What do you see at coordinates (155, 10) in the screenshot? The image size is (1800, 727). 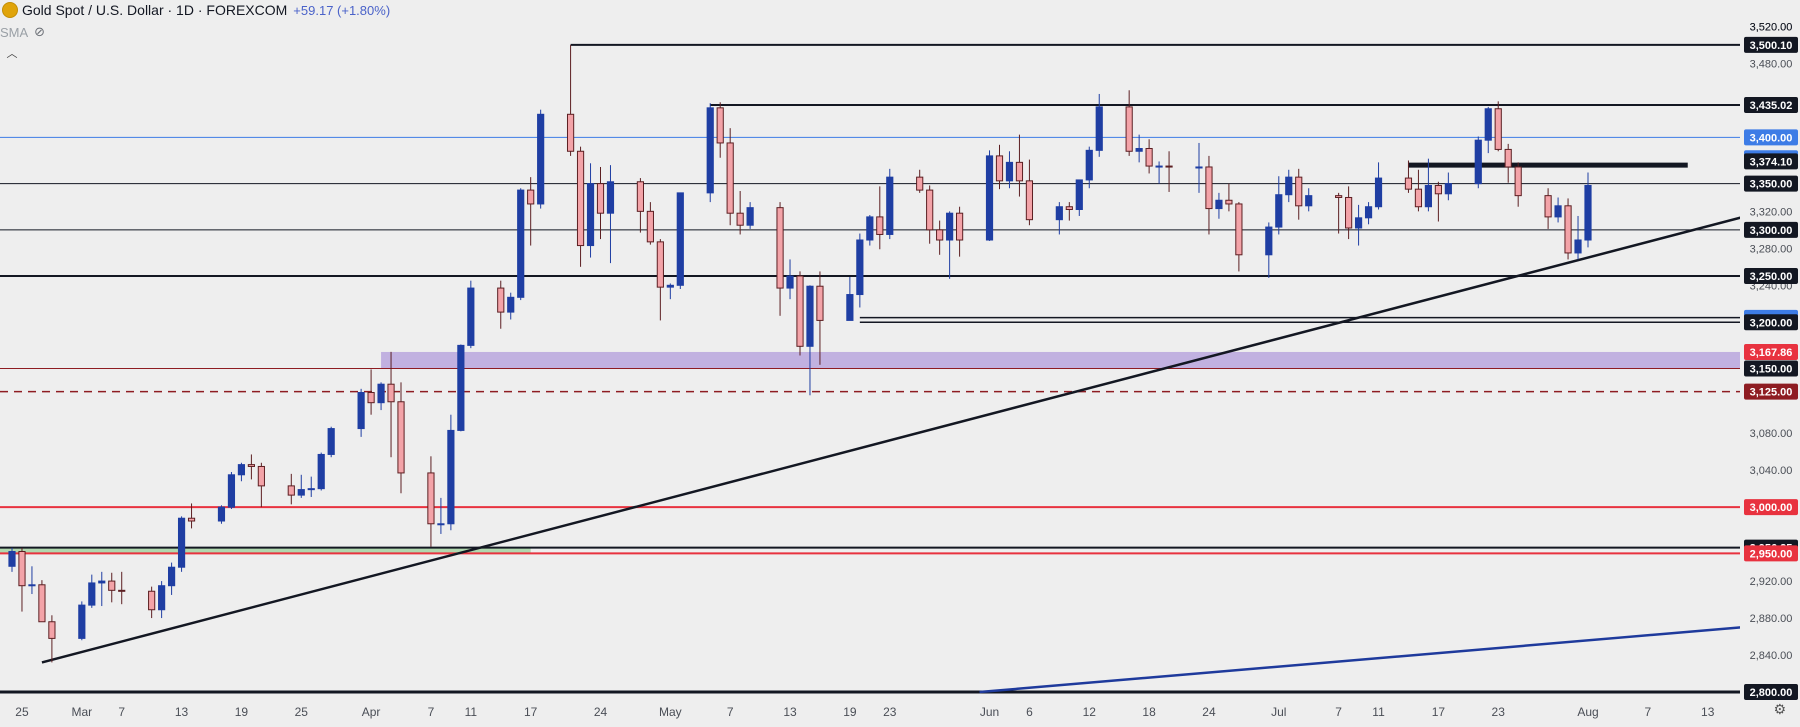 I see `symbol-title: Gold Spot / U.S. Dollar · 1D · FOREXCOM` at bounding box center [155, 10].